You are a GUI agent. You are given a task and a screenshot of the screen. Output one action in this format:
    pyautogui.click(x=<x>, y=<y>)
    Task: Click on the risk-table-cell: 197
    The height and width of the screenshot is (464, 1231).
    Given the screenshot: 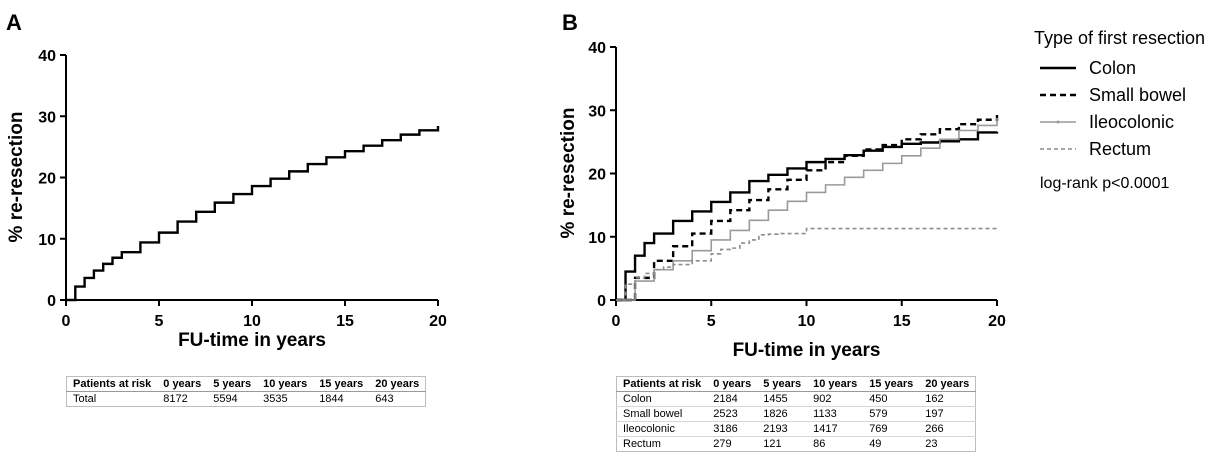 What is the action you would take?
    pyautogui.click(x=948, y=414)
    